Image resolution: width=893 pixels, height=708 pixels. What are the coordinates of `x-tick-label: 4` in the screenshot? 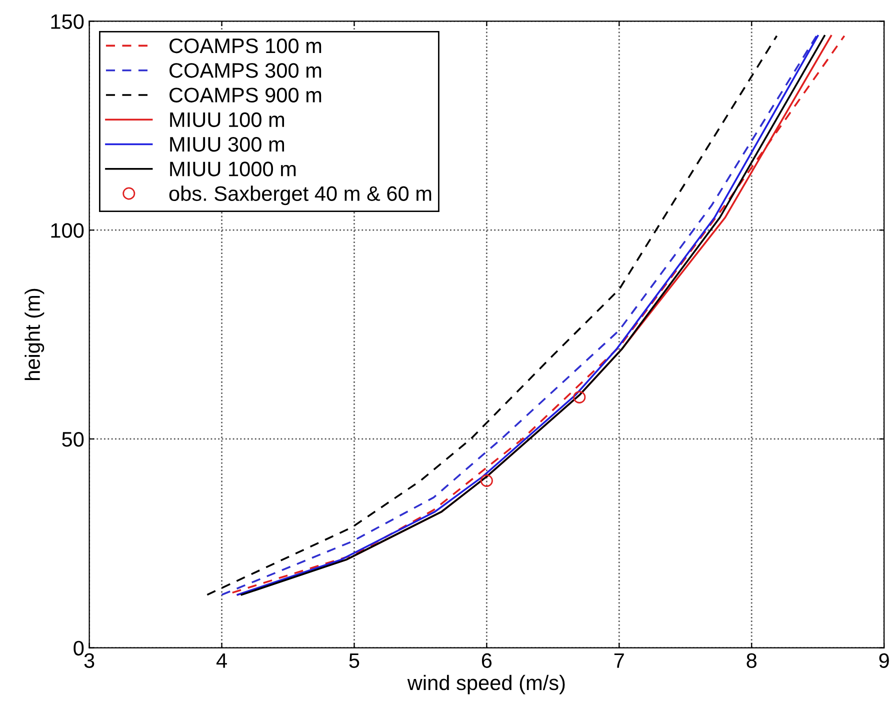 It's located at (221, 660).